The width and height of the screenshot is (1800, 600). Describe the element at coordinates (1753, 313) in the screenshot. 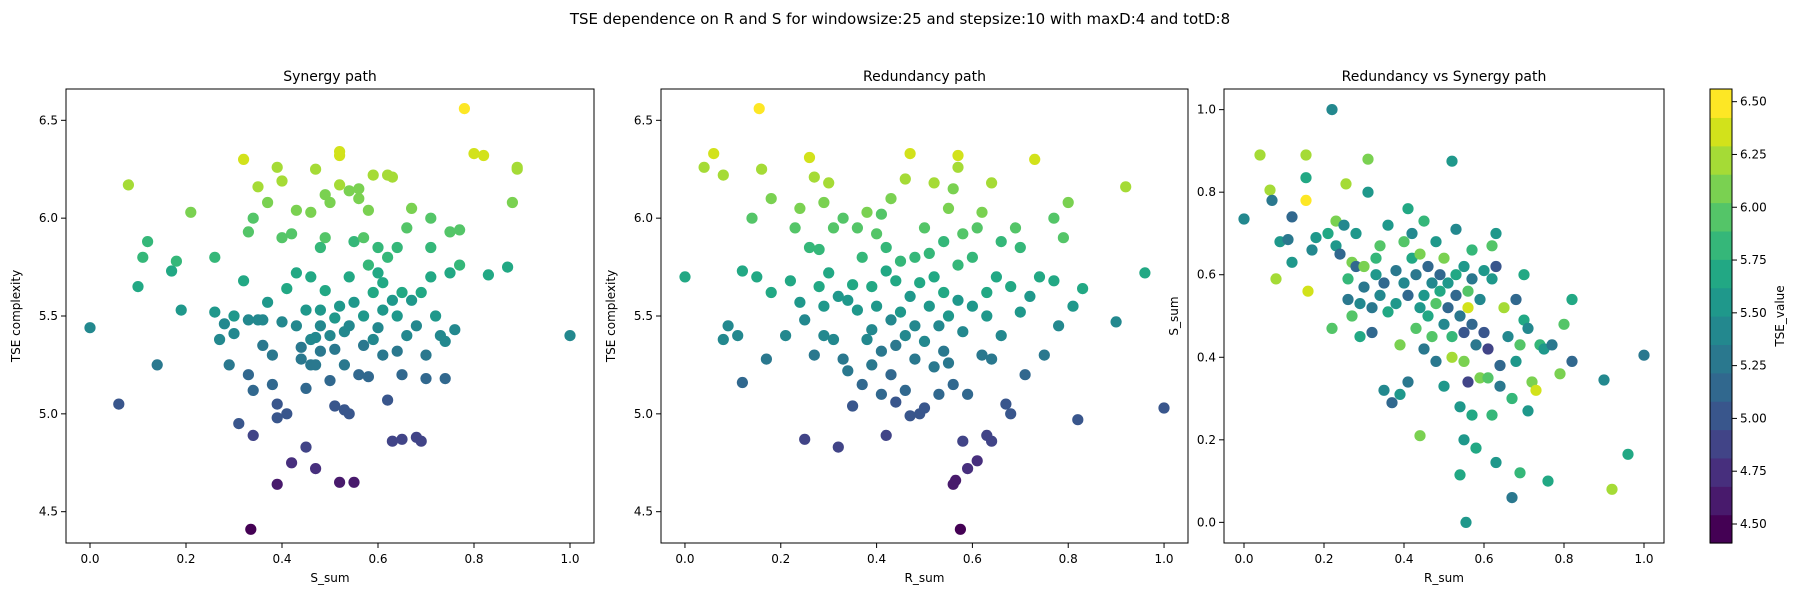

I see `colorbar-tick-label: 5.50` at that location.